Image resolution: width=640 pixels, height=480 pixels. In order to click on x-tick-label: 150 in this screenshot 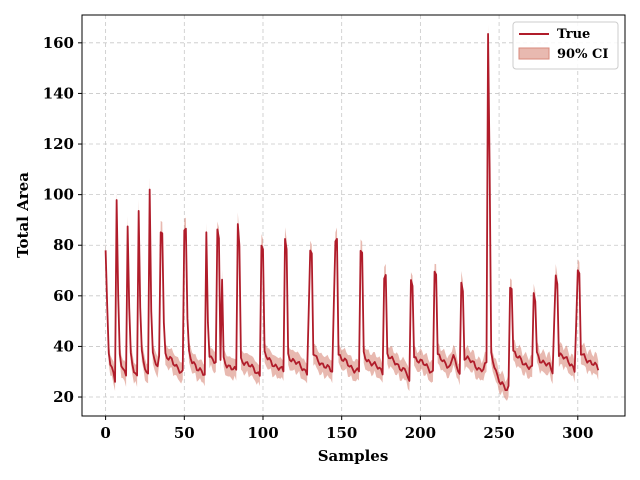, I will do `click(341, 433)`.